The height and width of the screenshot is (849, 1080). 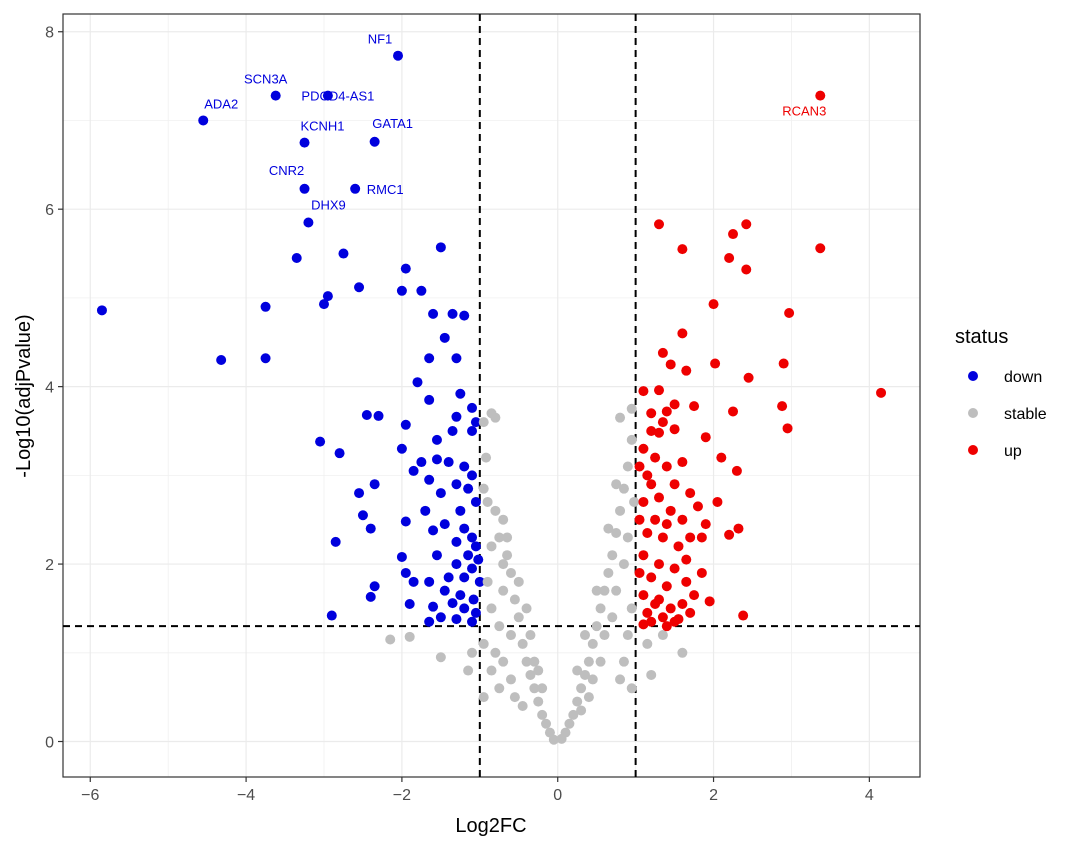 I want to click on series-stable, so click(x=536, y=574).